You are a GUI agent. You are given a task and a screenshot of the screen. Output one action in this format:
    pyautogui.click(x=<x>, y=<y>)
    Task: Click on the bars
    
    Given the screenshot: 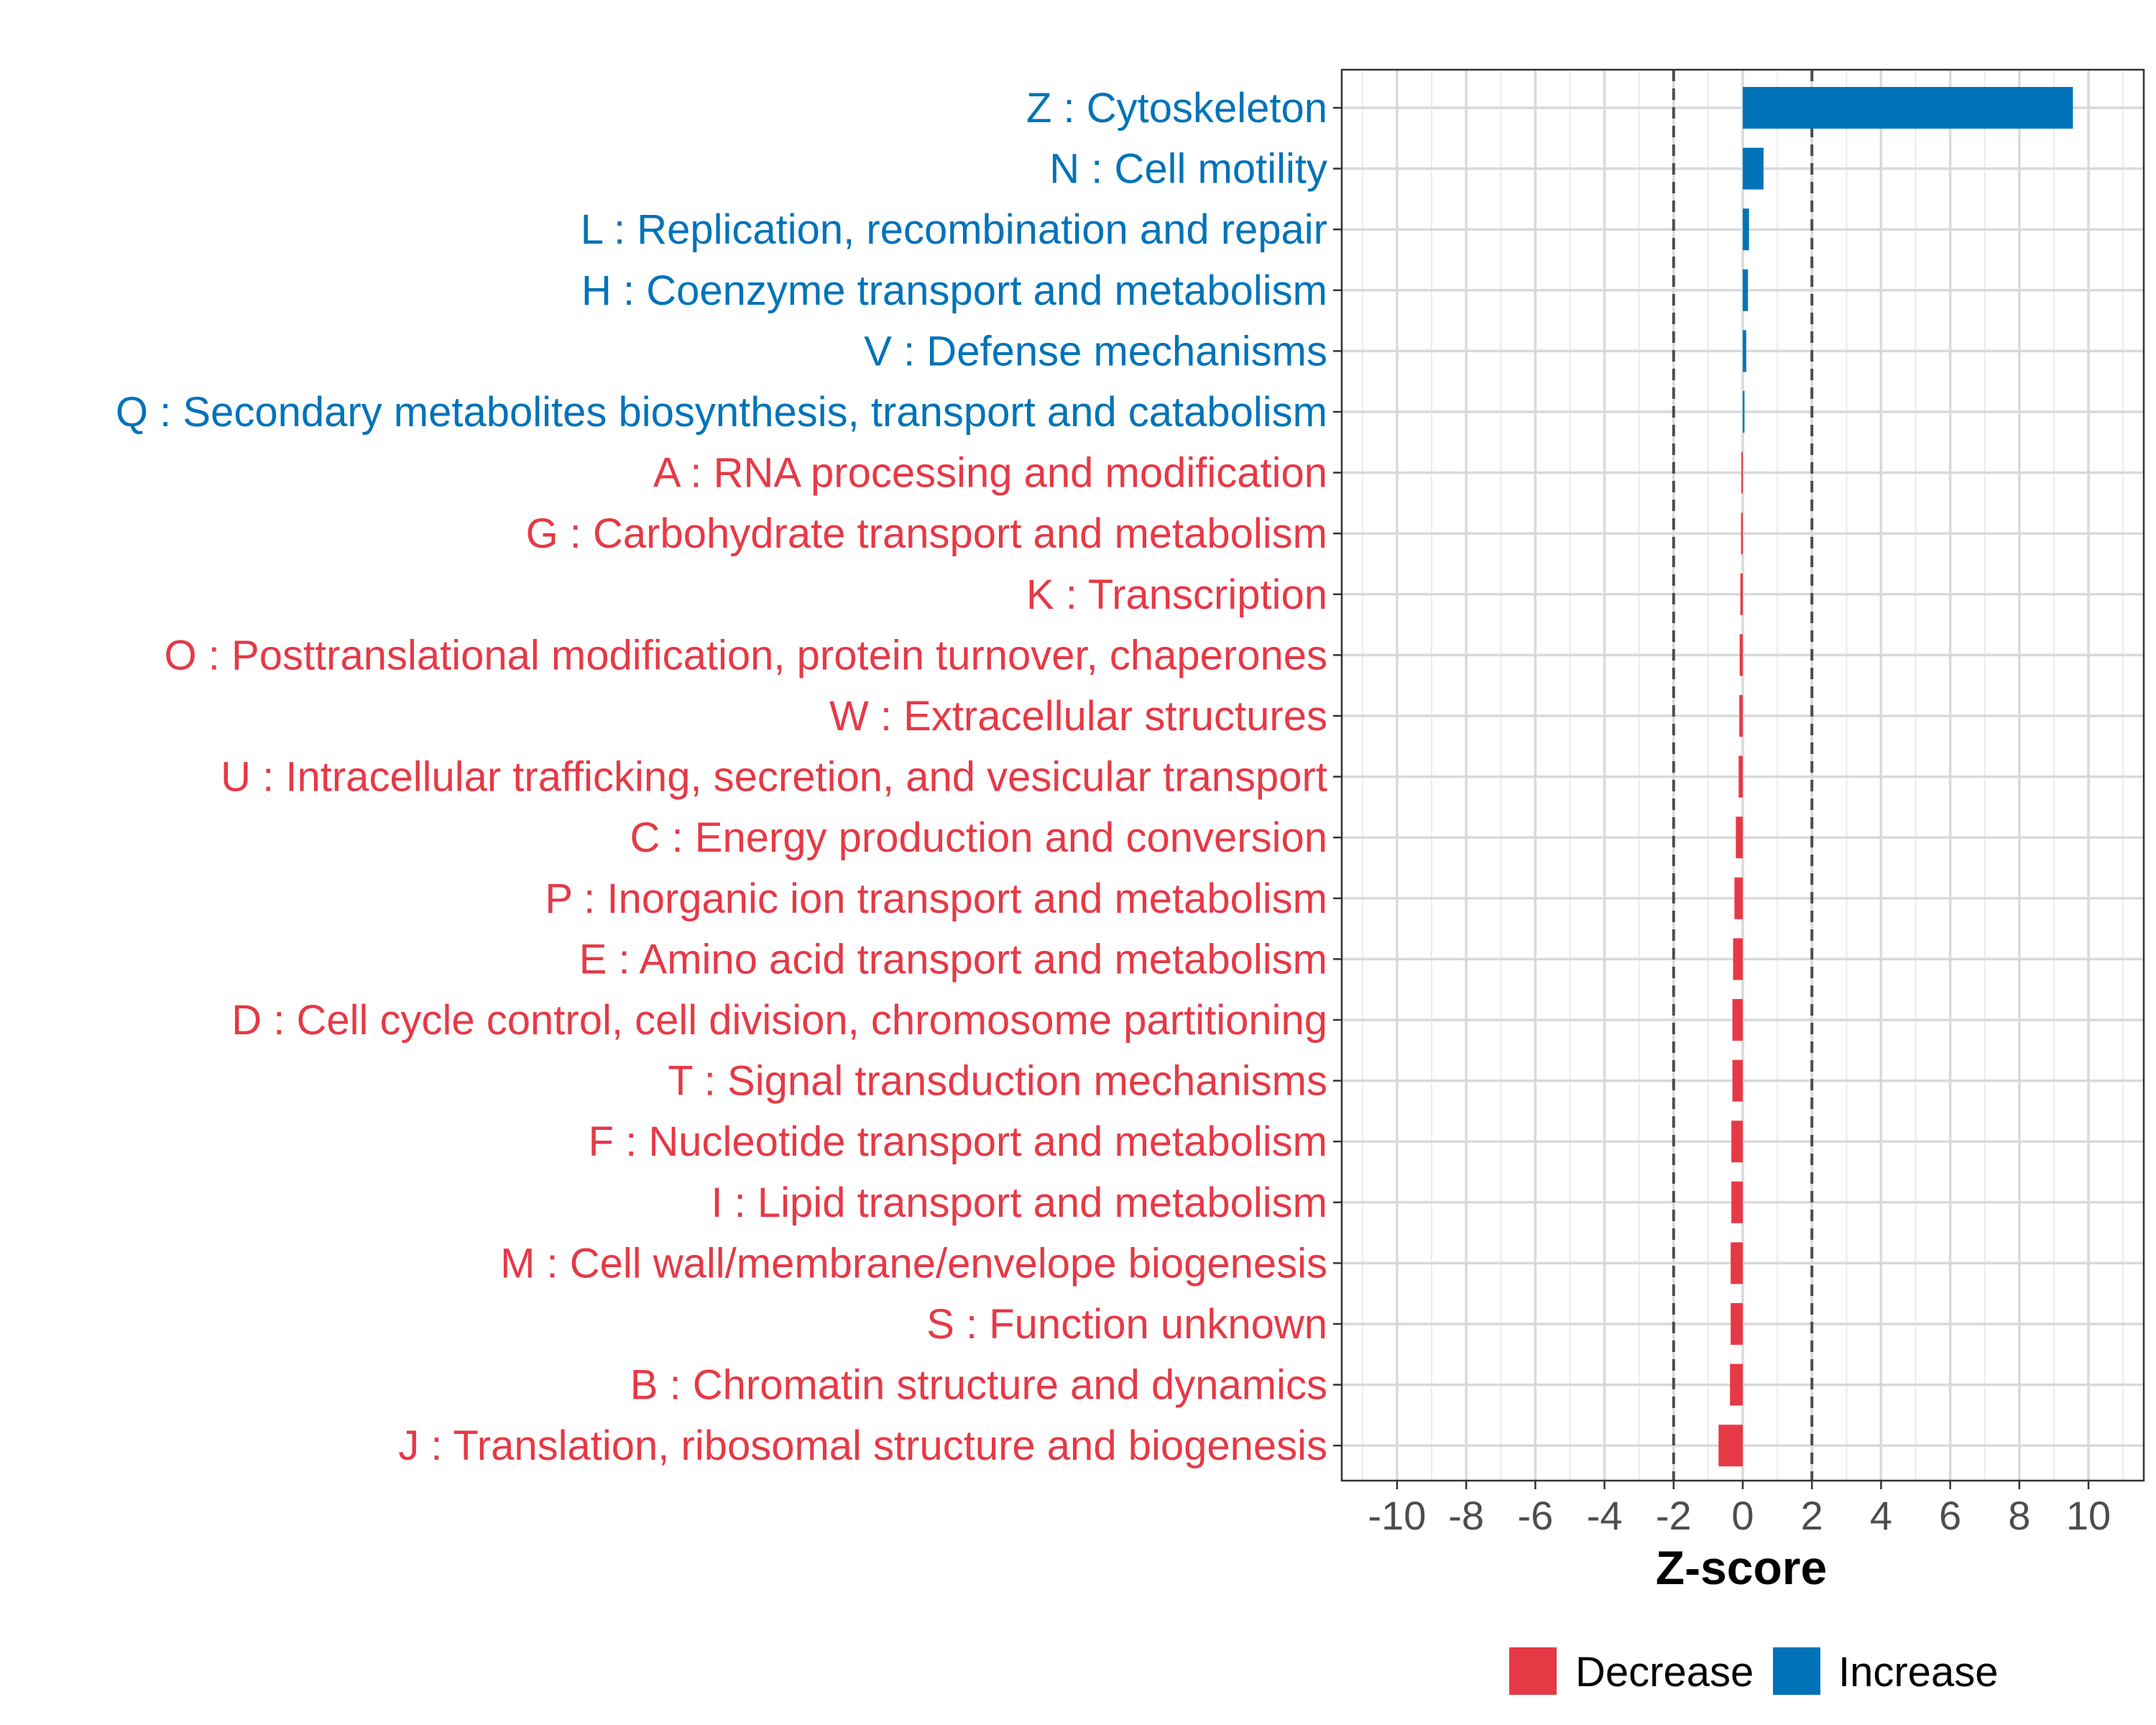 What is the action you would take?
    pyautogui.click(x=1896, y=777)
    